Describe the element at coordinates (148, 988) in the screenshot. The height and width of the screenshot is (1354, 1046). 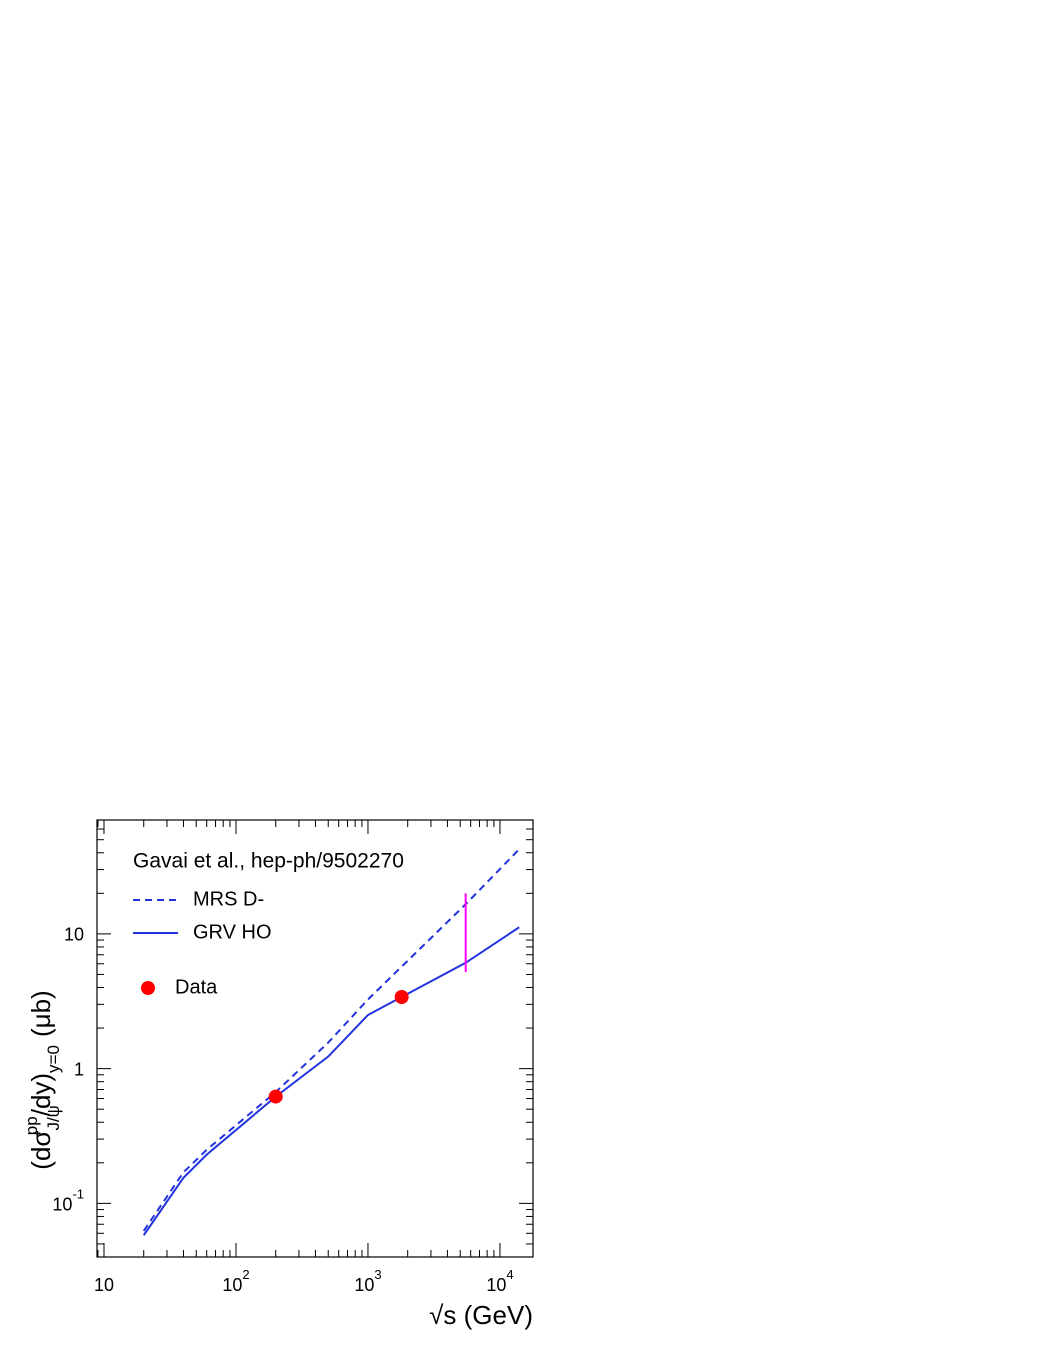
I see `legend-marker` at that location.